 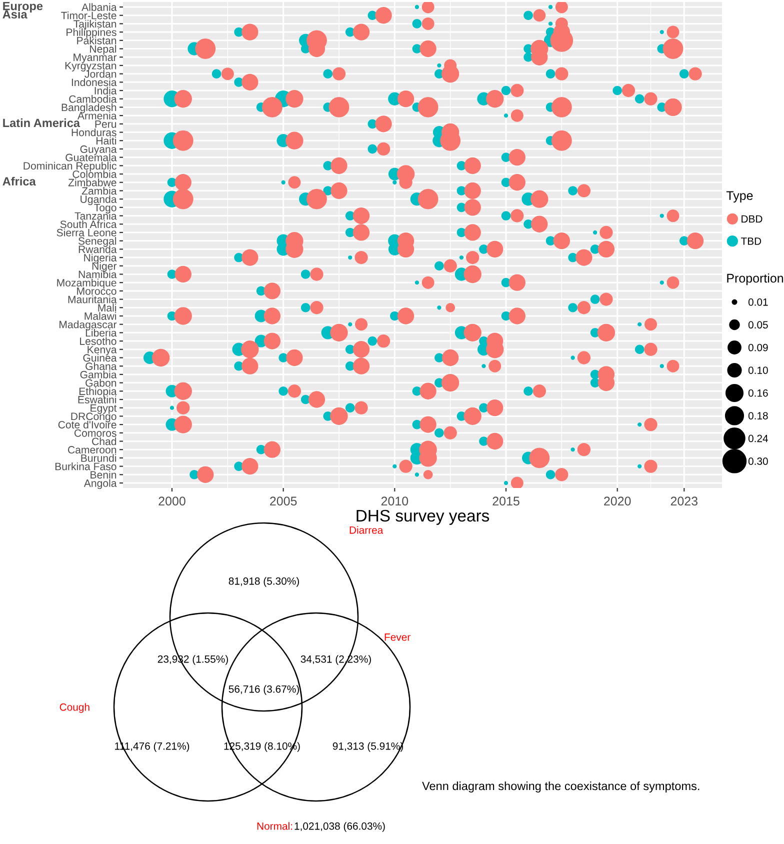 I want to click on y-tick-label: Benin, so click(x=103, y=474).